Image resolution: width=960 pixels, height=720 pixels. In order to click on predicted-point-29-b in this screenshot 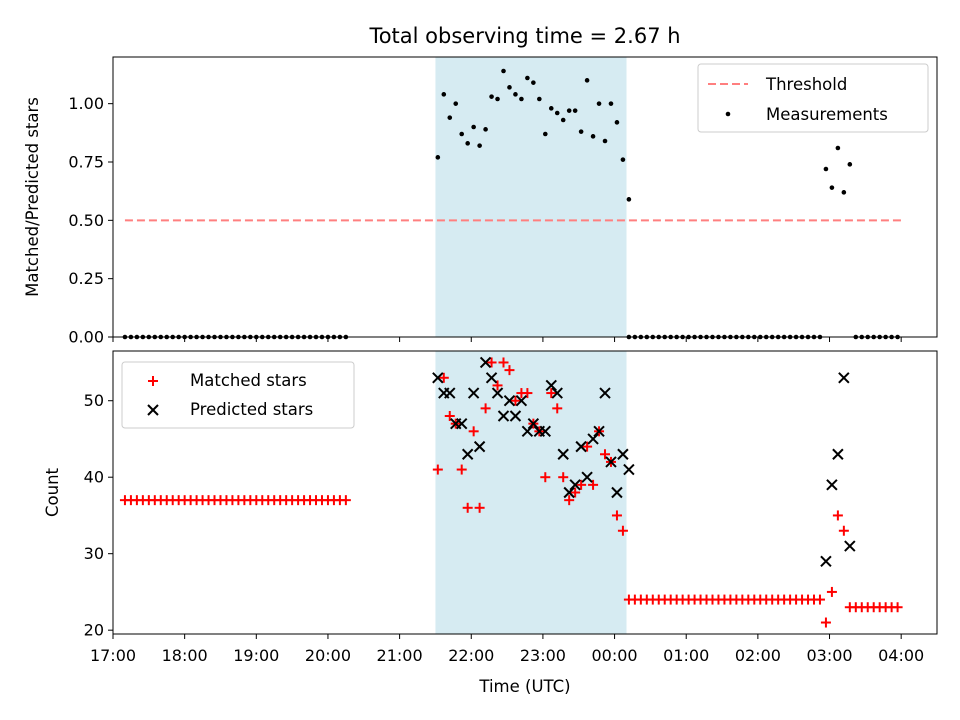, I will do `click(611, 462)`.